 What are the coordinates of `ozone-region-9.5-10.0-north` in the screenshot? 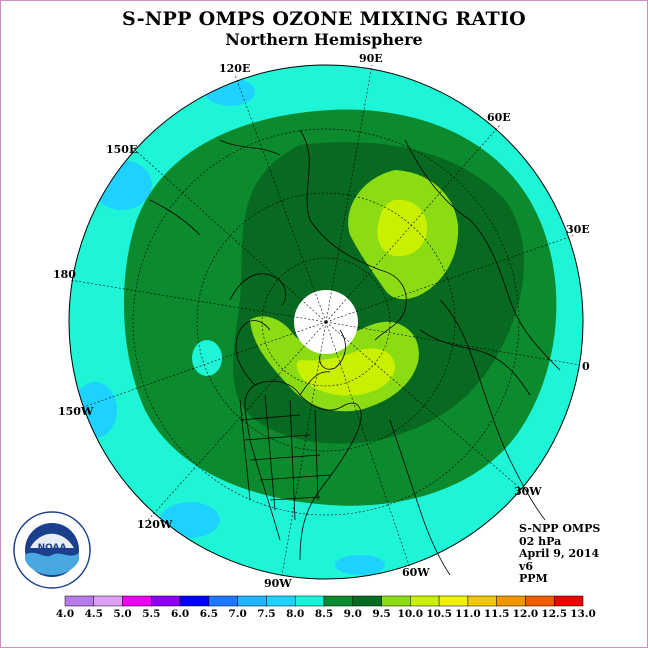 It's located at (402, 228).